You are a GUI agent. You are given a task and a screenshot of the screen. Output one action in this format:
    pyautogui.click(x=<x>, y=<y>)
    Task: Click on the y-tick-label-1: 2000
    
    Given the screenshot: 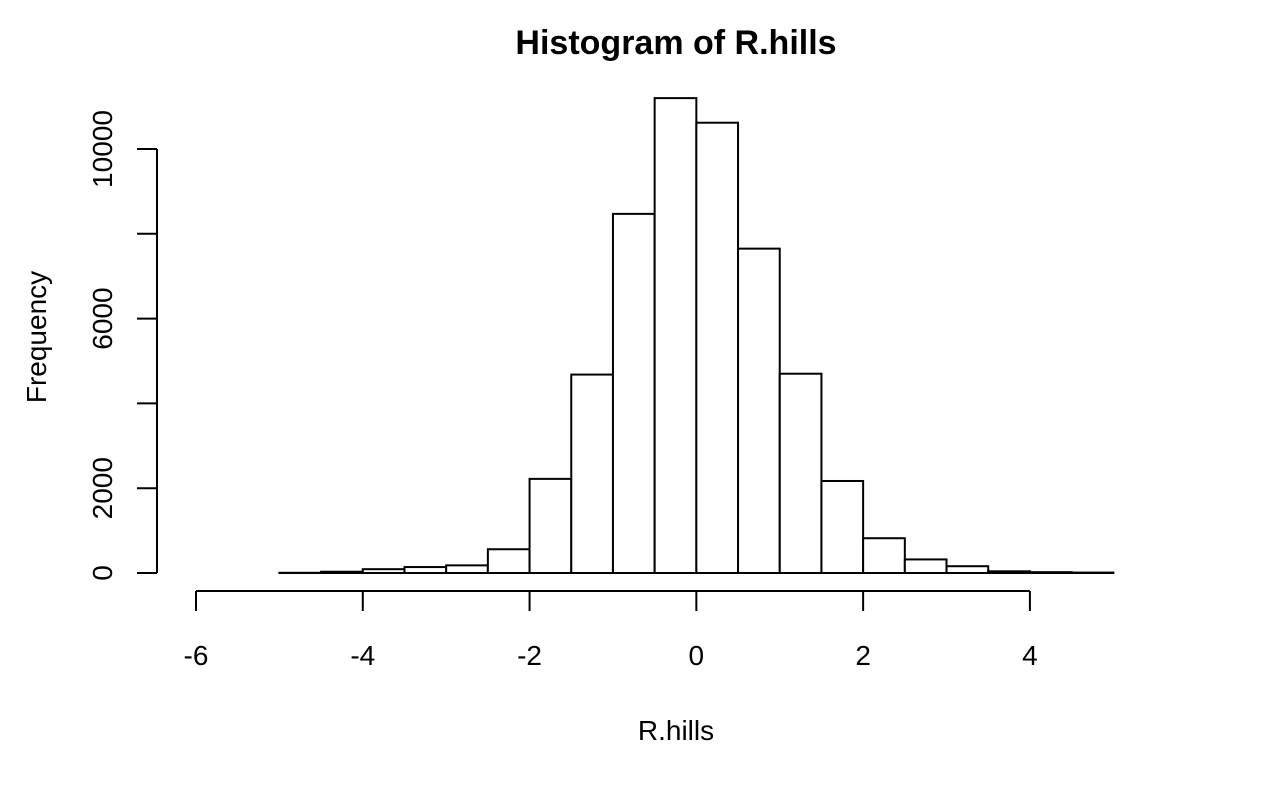 What is the action you would take?
    pyautogui.click(x=102, y=488)
    